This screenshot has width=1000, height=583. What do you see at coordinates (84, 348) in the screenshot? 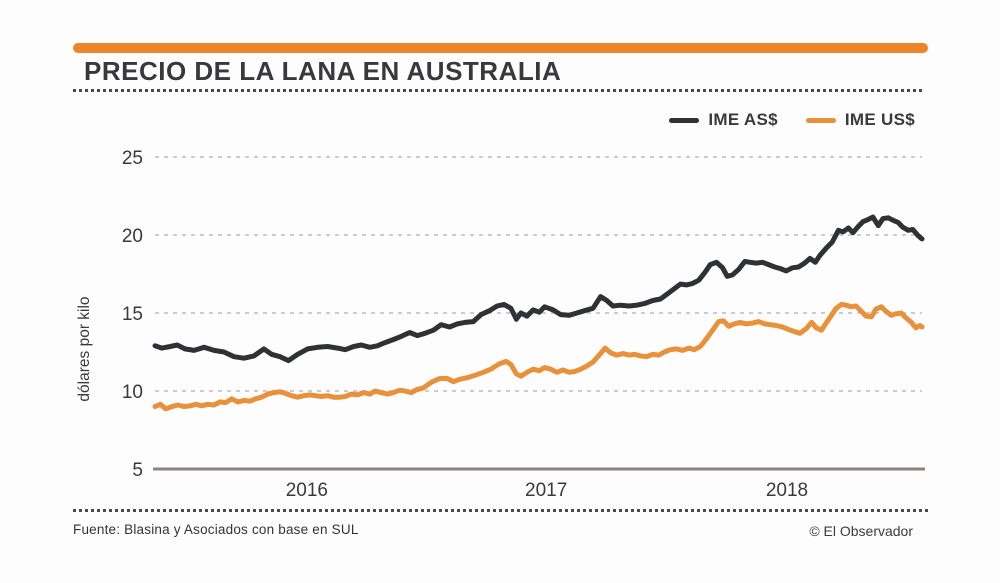
I see `y-axis-title: dólares por kilo` at bounding box center [84, 348].